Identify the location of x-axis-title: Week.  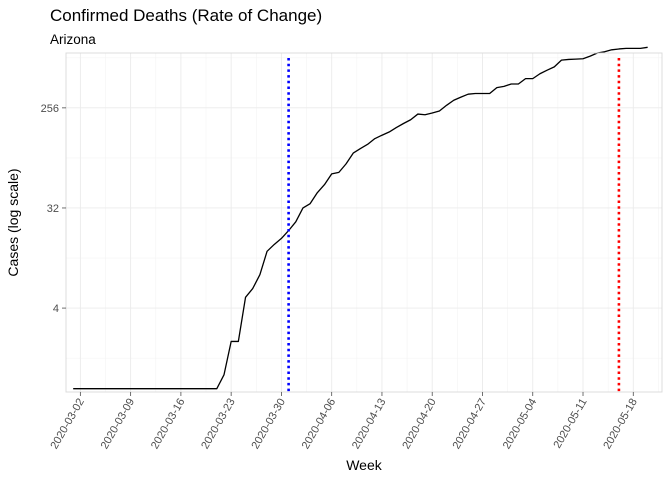
(364, 465).